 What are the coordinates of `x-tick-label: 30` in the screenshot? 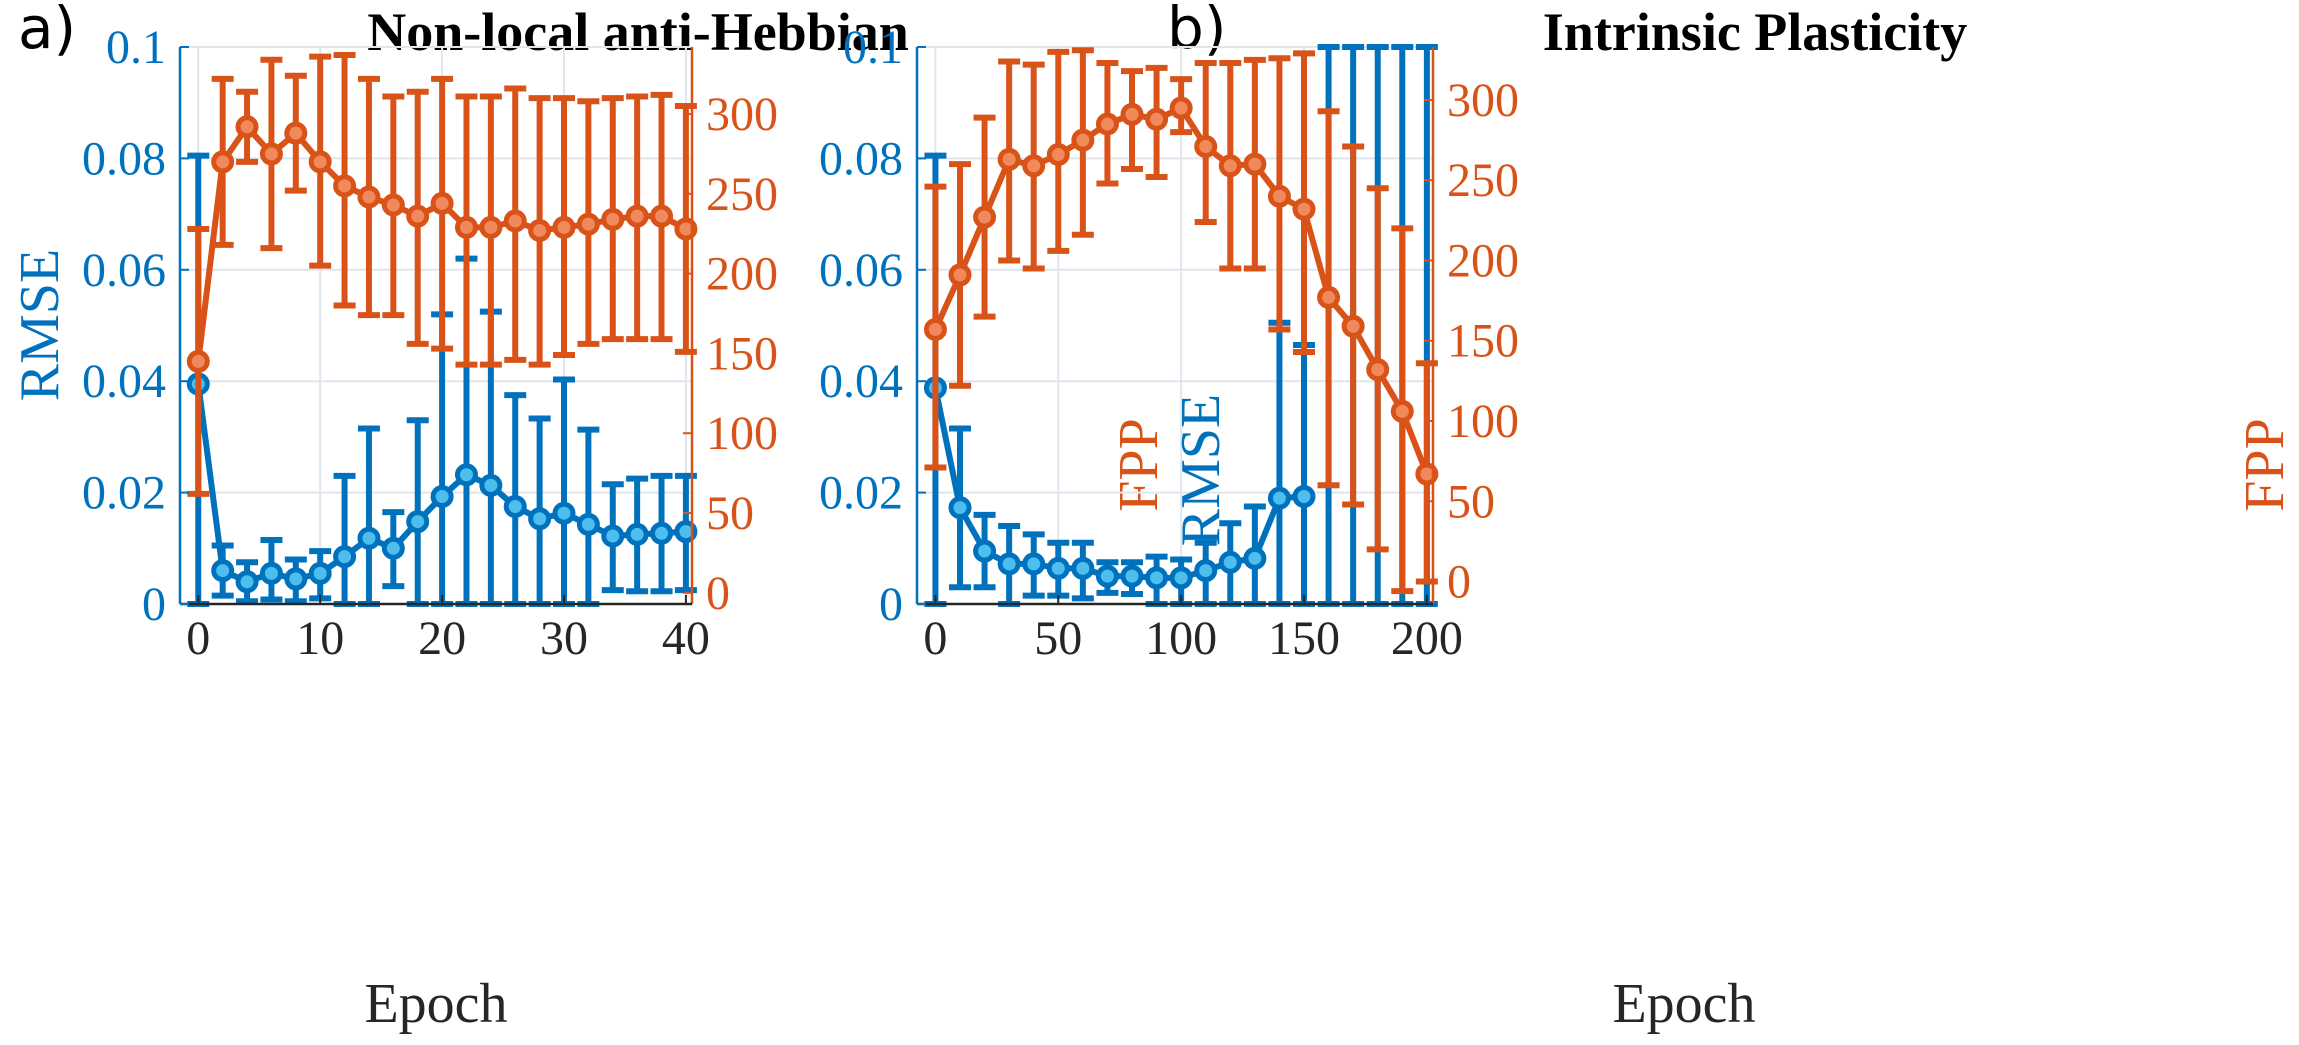 It's located at (564, 638).